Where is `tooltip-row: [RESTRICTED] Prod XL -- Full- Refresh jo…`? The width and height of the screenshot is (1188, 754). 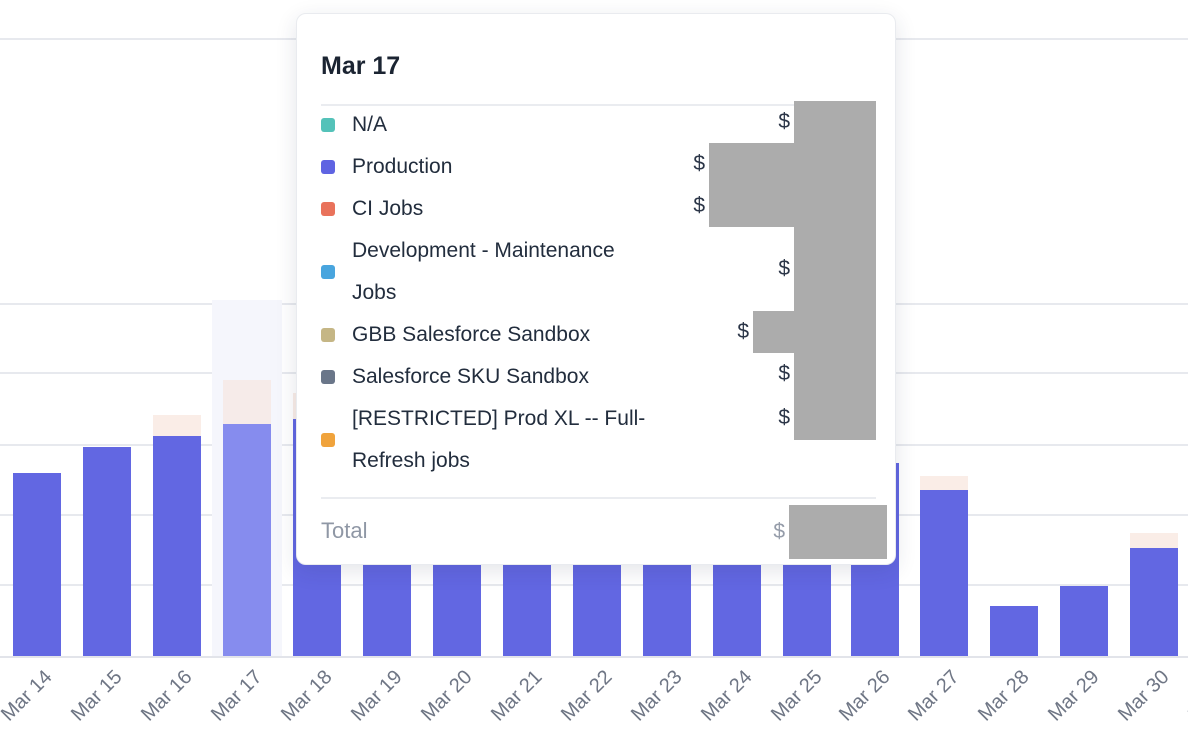 tooltip-row: [RESTRICTED] Prod XL -- Full- Refresh jo… is located at coordinates (483, 440).